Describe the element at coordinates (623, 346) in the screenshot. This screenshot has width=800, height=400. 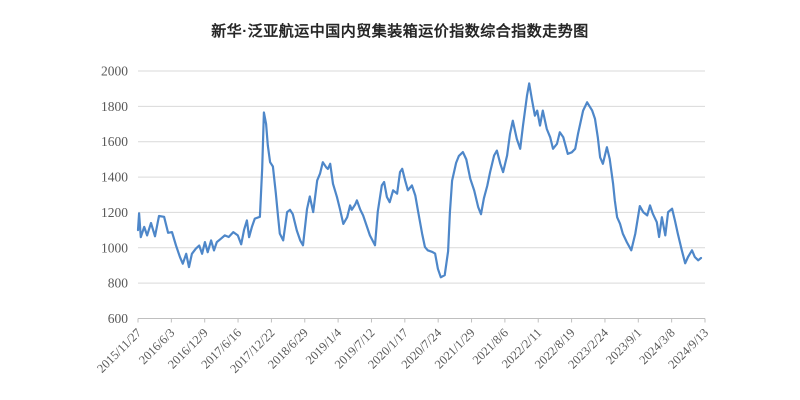
I see `x-tick-label: 2023/9/1` at that location.